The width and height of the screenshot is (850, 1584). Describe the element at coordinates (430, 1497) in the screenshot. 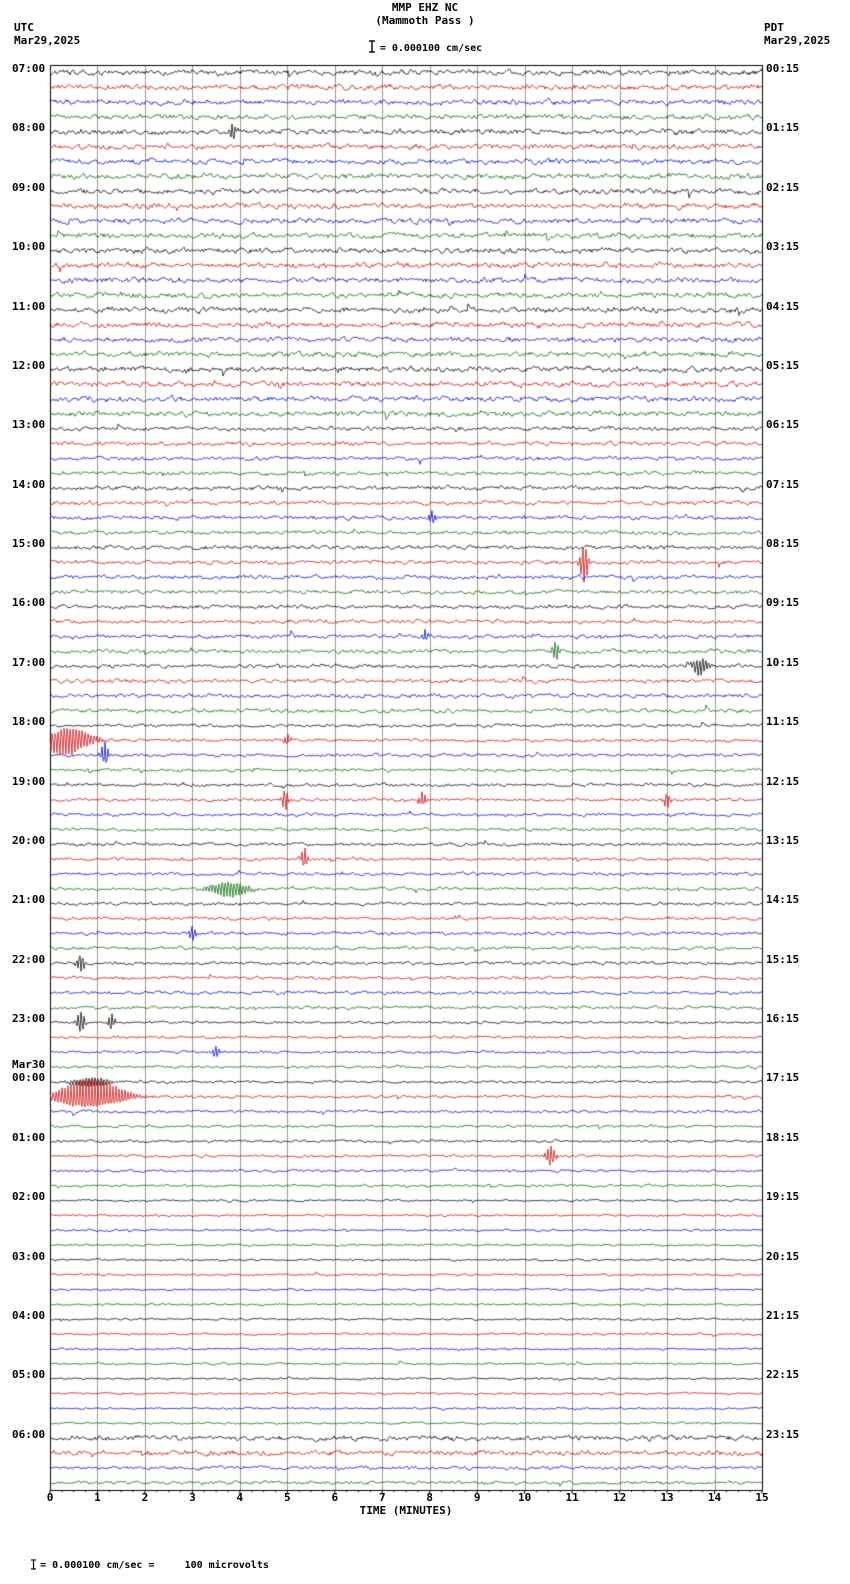

I see `x-tick-label: 8` at that location.